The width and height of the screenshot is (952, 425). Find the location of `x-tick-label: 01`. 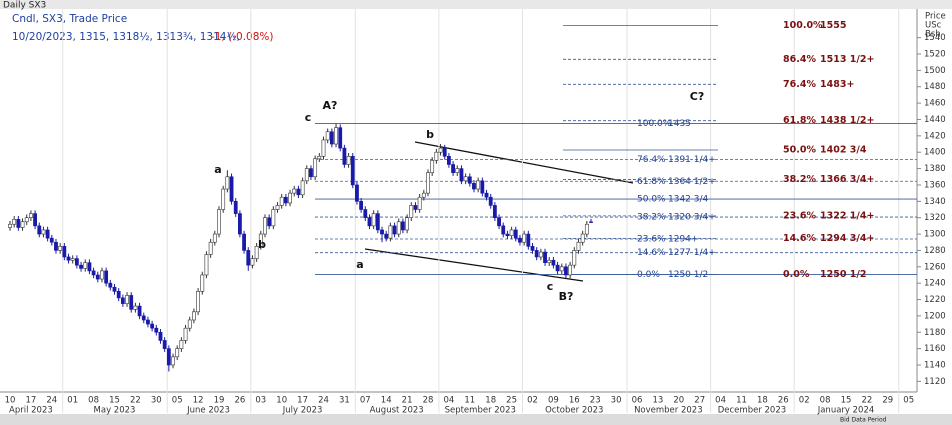

x-tick-label: 01 is located at coordinates (72, 401).